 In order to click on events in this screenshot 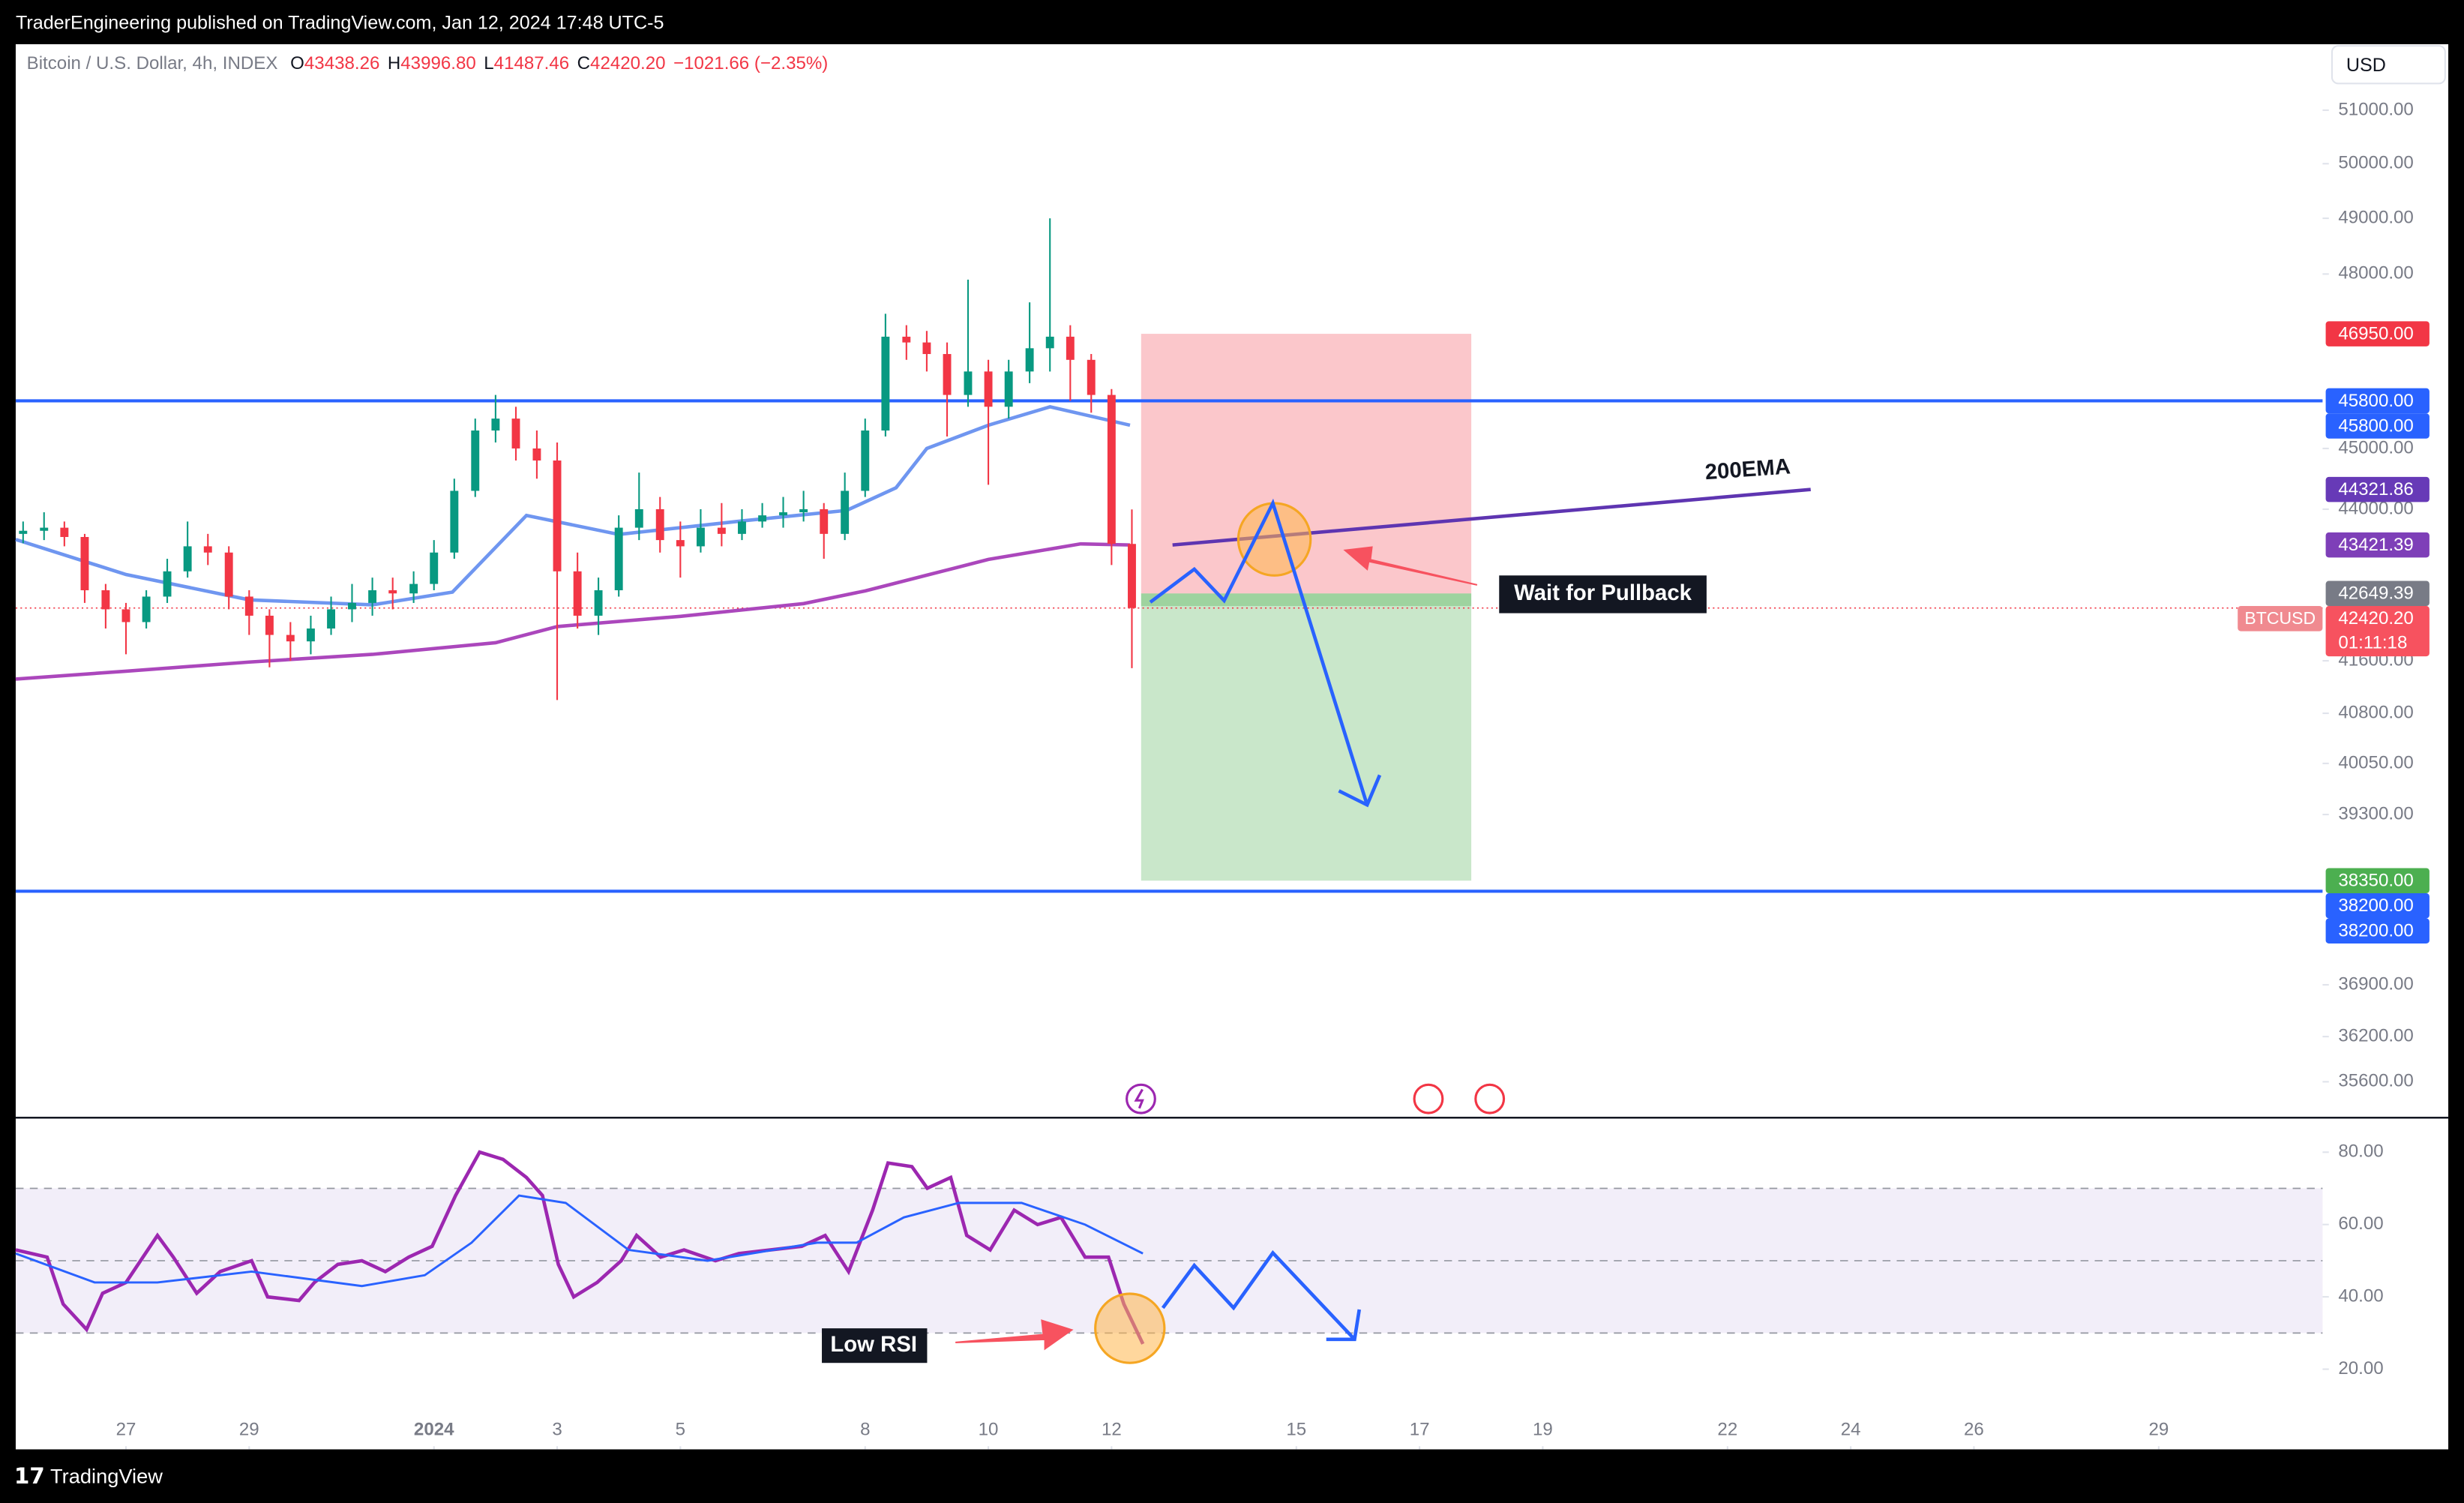, I will do `click(1316, 1098)`.